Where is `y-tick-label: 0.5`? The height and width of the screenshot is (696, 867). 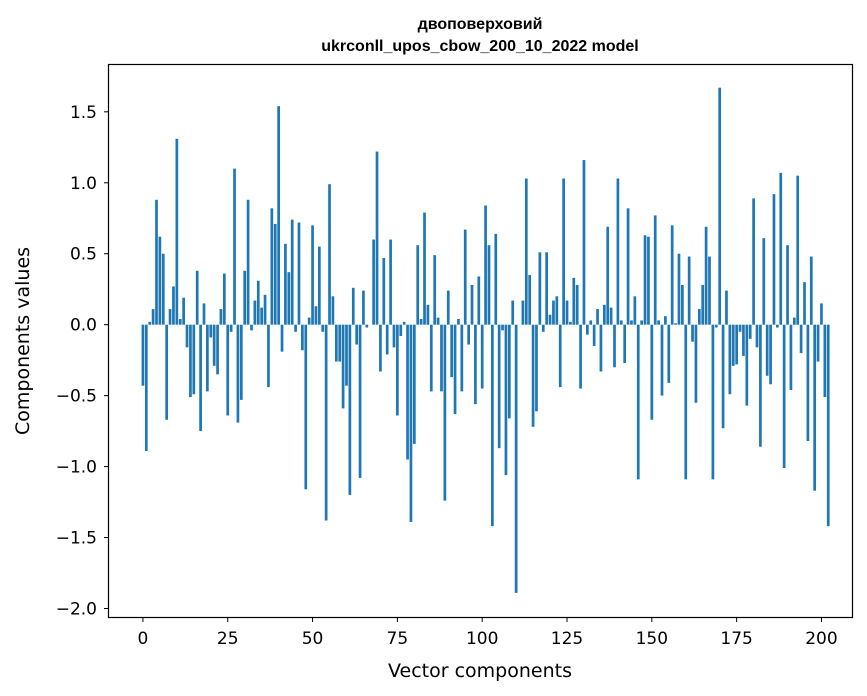 y-tick-label: 0.5 is located at coordinates (83, 255).